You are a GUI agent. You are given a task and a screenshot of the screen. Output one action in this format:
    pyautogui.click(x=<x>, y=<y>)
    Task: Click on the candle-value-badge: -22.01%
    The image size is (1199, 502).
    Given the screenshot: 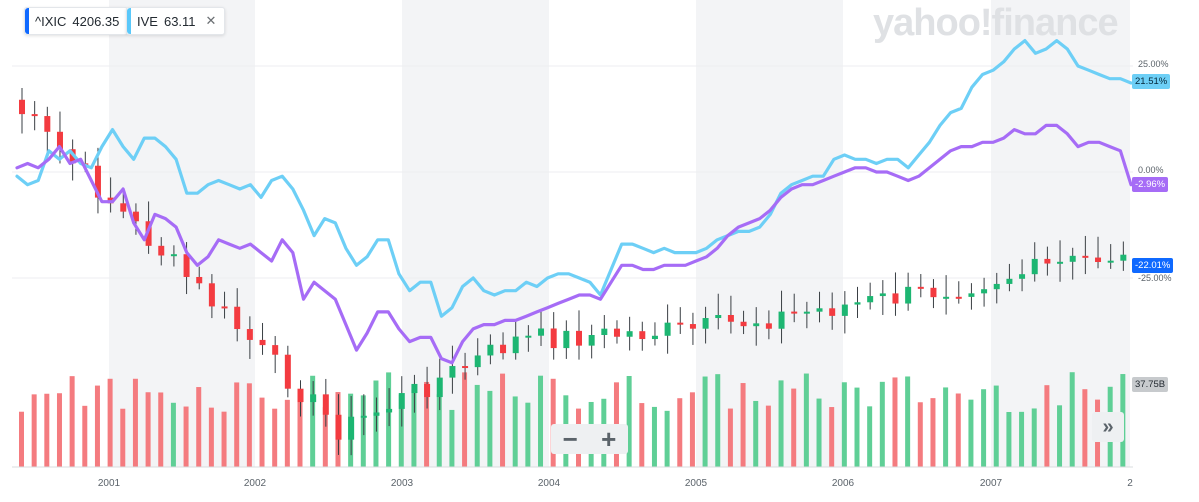 What is the action you would take?
    pyautogui.click(x=1153, y=265)
    